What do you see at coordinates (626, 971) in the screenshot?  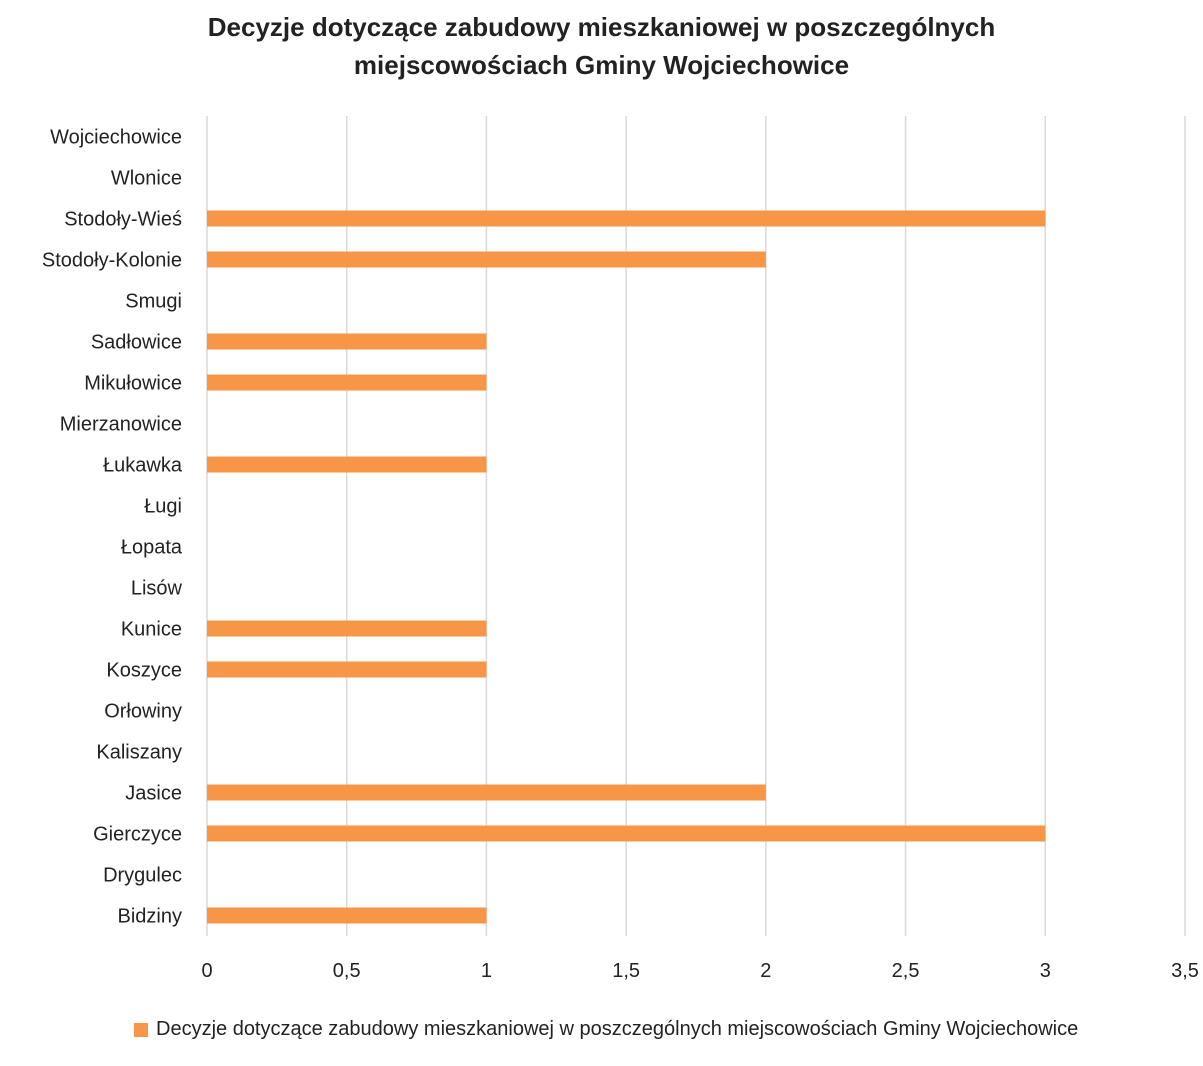 I see `x-tick-label: 1,5` at bounding box center [626, 971].